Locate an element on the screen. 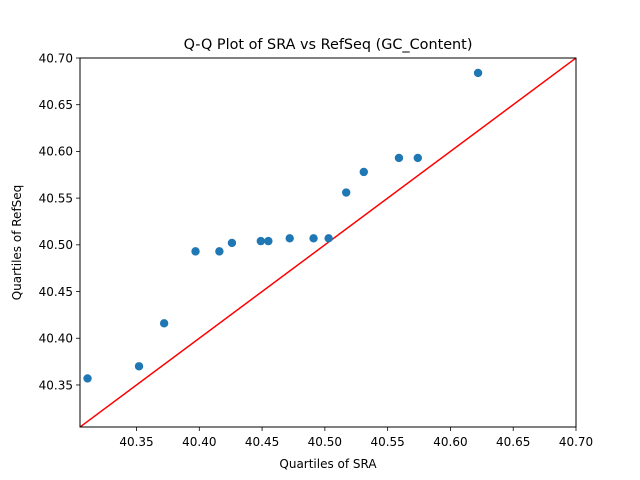 The height and width of the screenshot is (480, 640). y-tick-label: 40.45 is located at coordinates (56, 292).